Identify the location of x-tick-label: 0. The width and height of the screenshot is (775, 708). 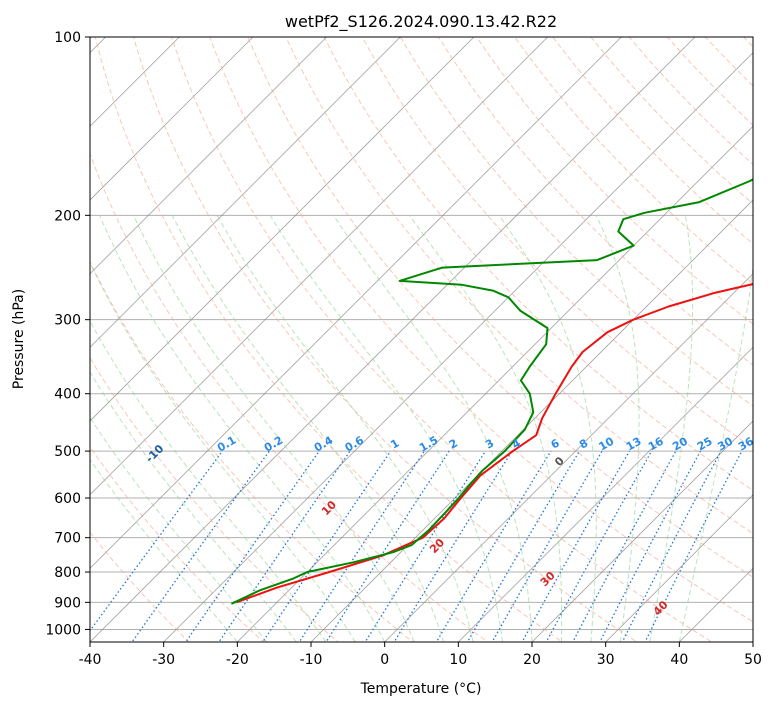
(384, 660).